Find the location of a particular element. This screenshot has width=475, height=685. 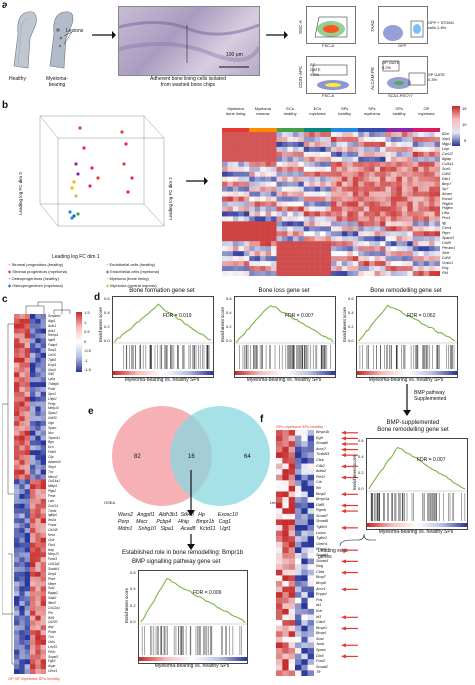

heatmap-c-gene: Pxdn is located at coordinates (52, 388).